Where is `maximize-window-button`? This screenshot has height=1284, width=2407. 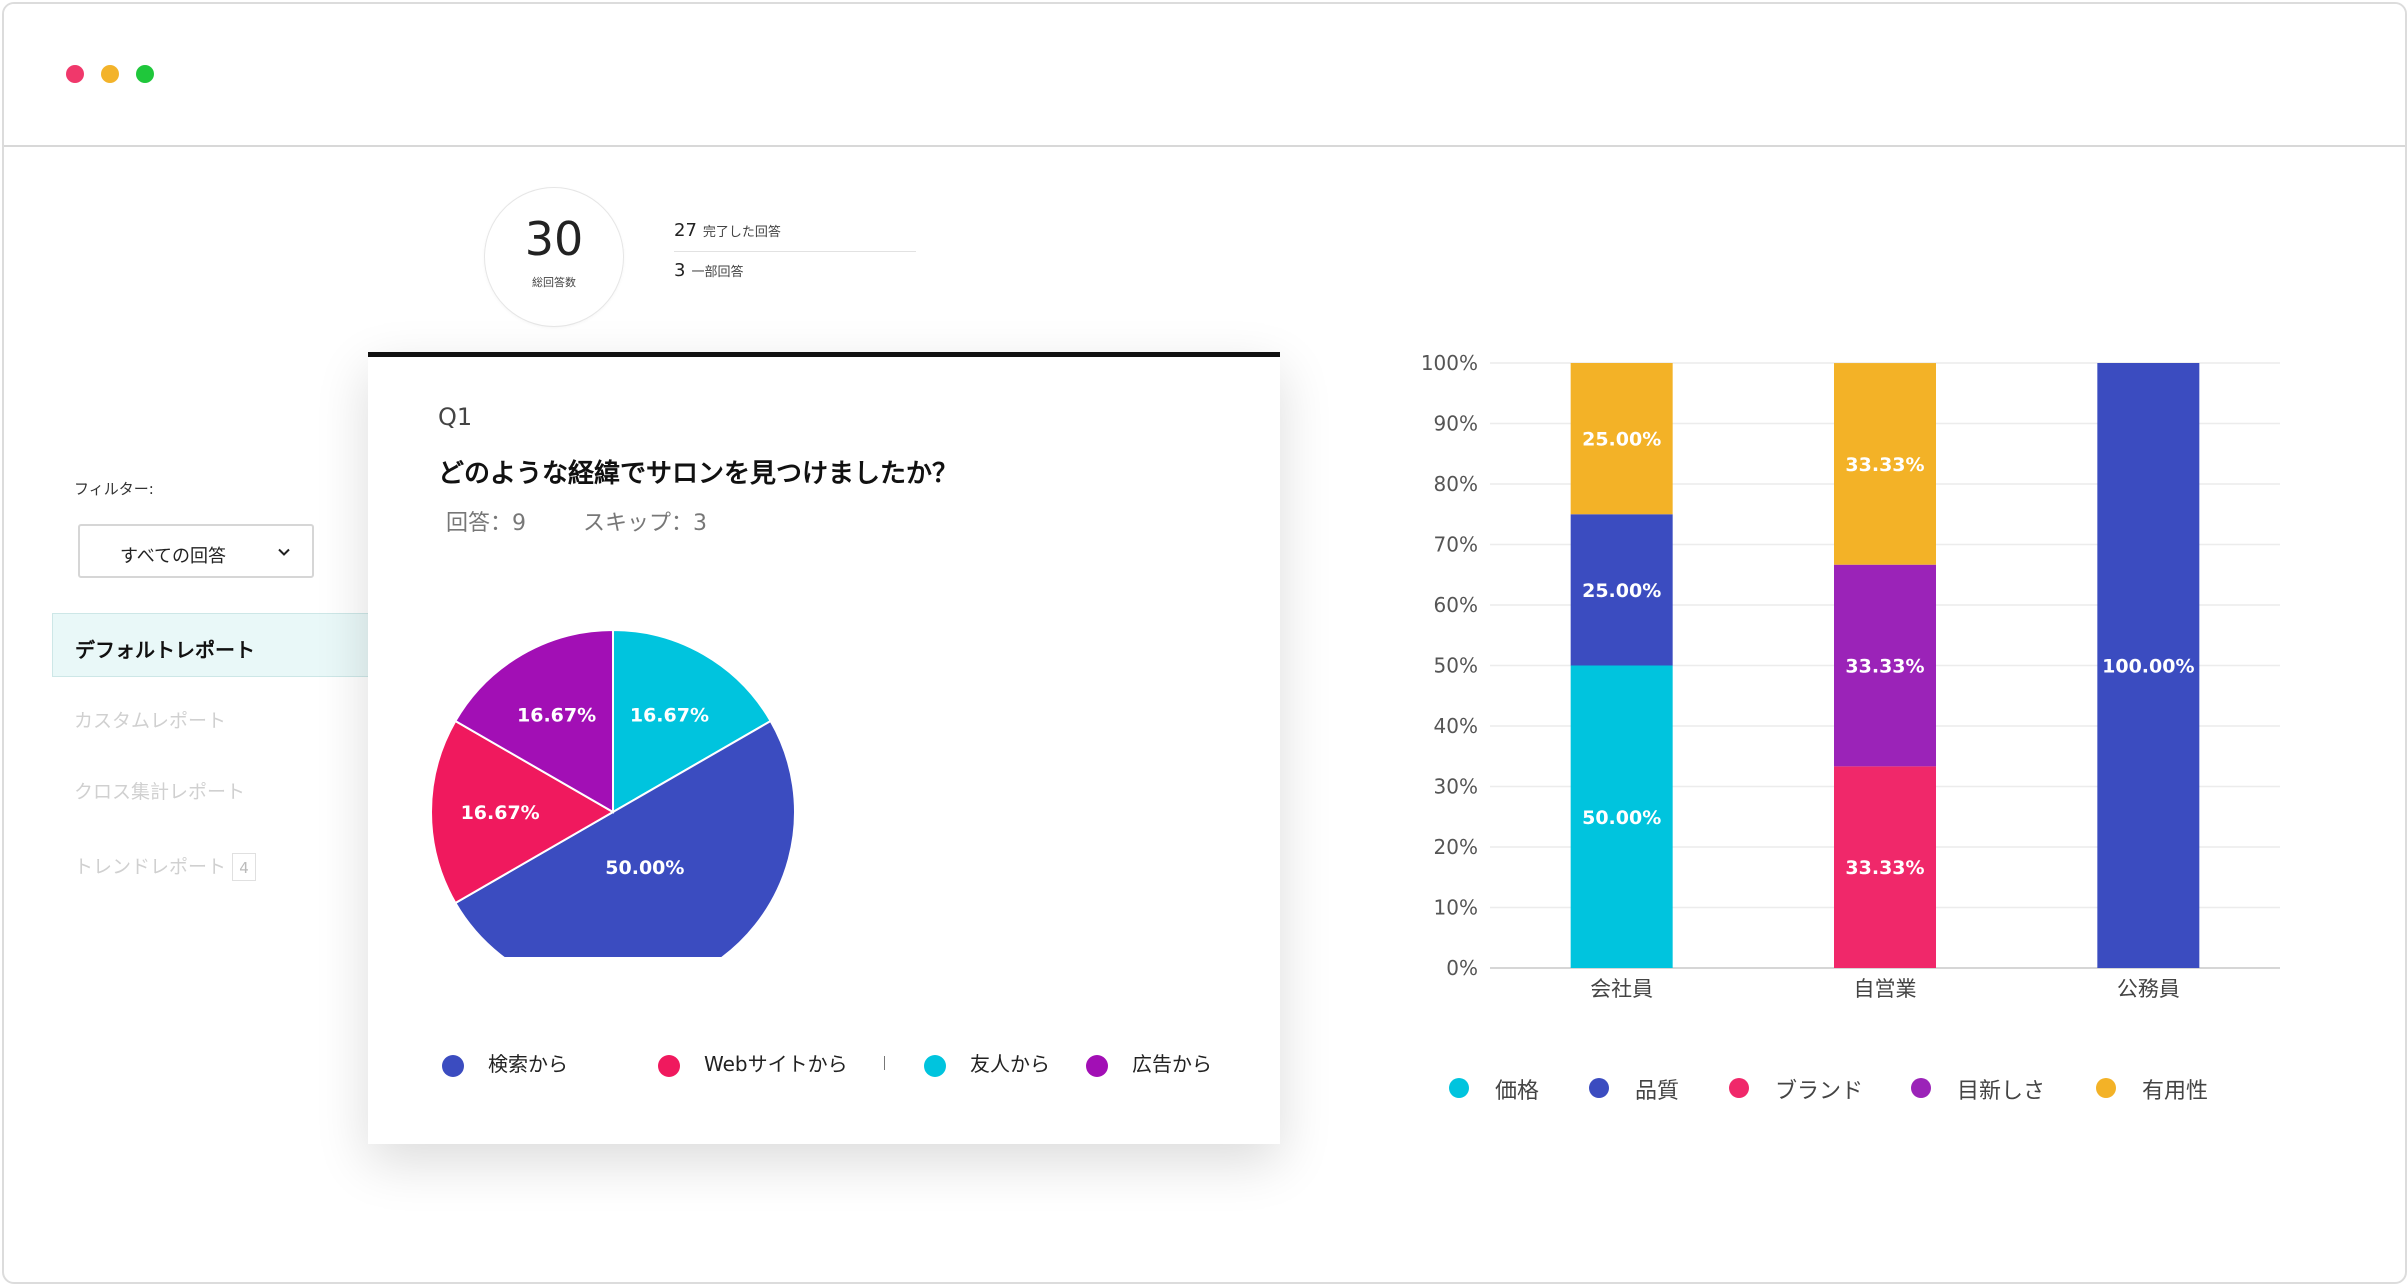
maximize-window-button is located at coordinates (145, 74).